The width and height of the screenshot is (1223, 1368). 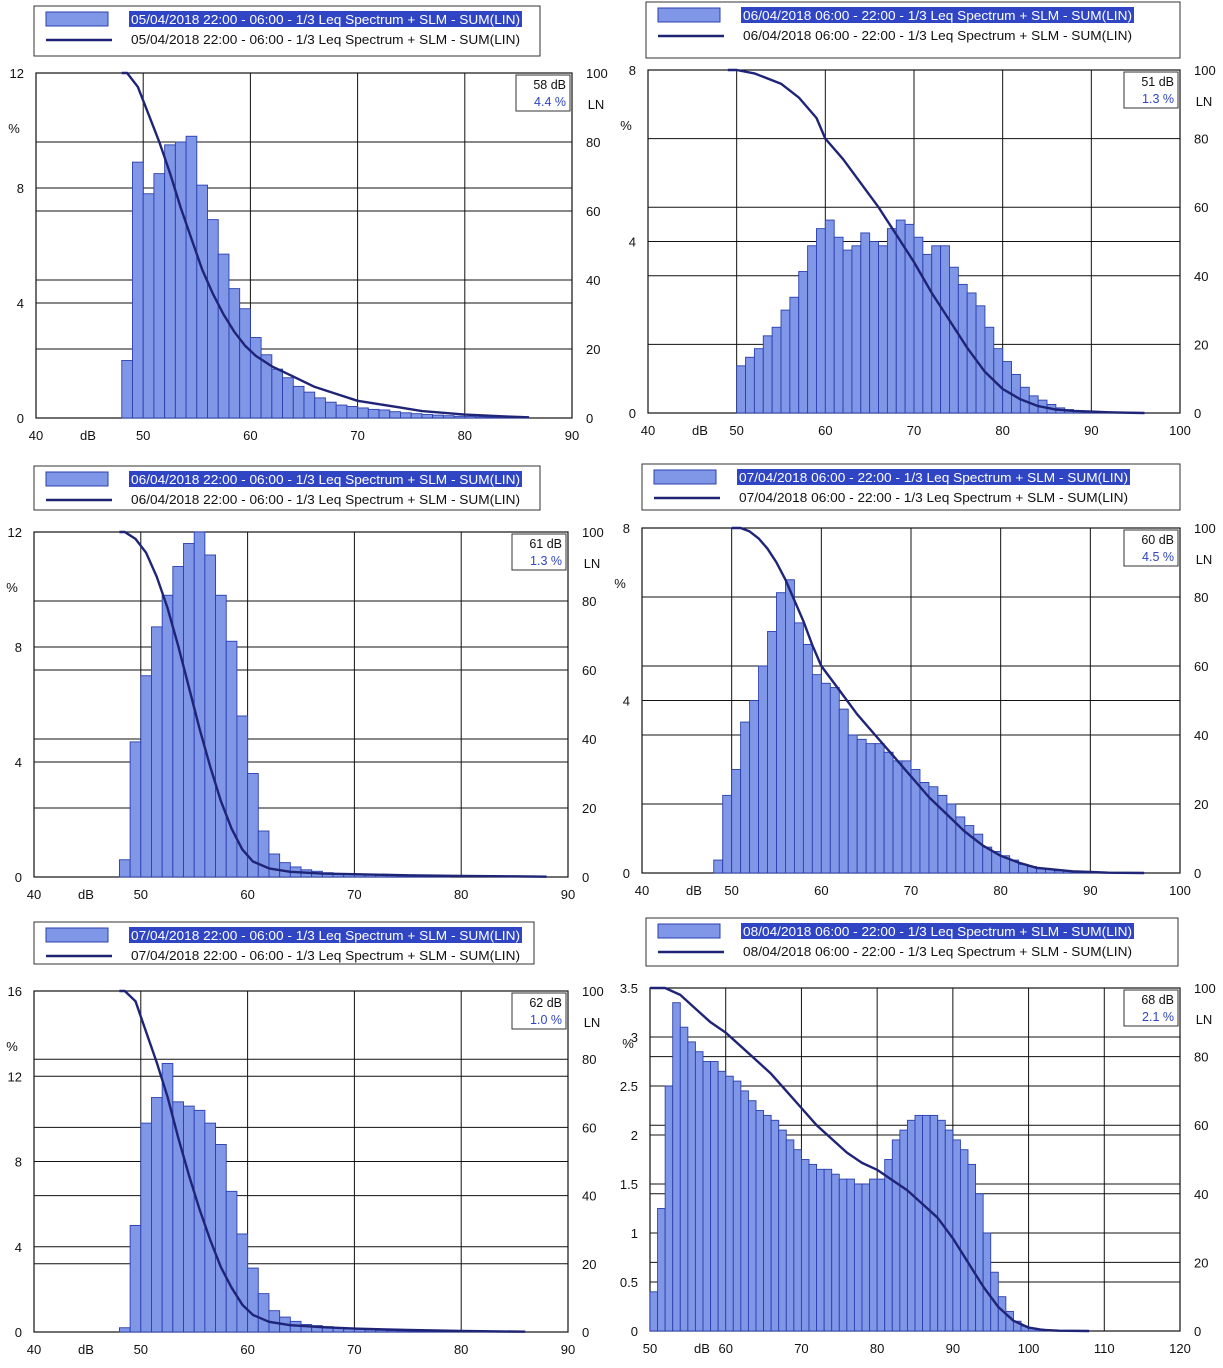 What do you see at coordinates (546, 561) in the screenshot?
I see `readout-pct: 1.3 %` at bounding box center [546, 561].